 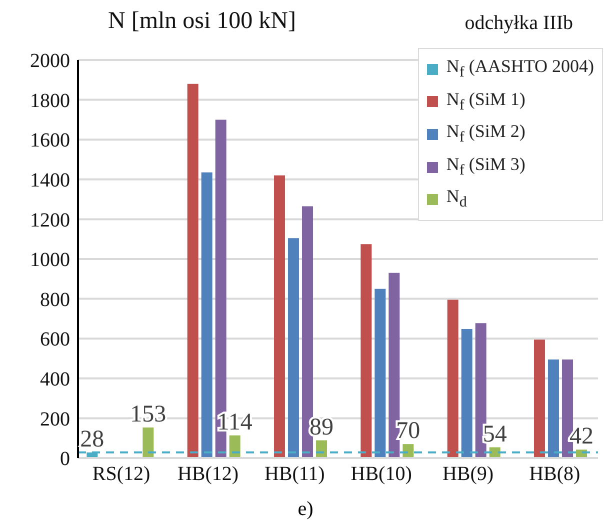 I want to click on x-tick-label: HB(11), so click(x=294, y=474).